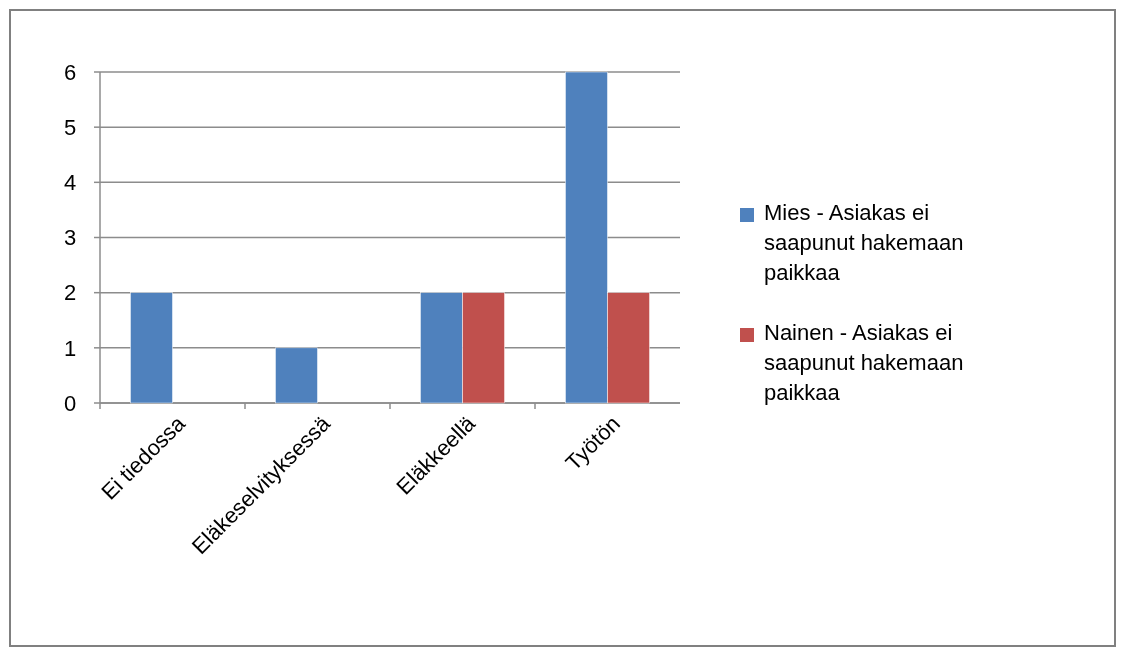 The image size is (1125, 650). Describe the element at coordinates (70, 72) in the screenshot. I see `y-tick-label: 6` at that location.